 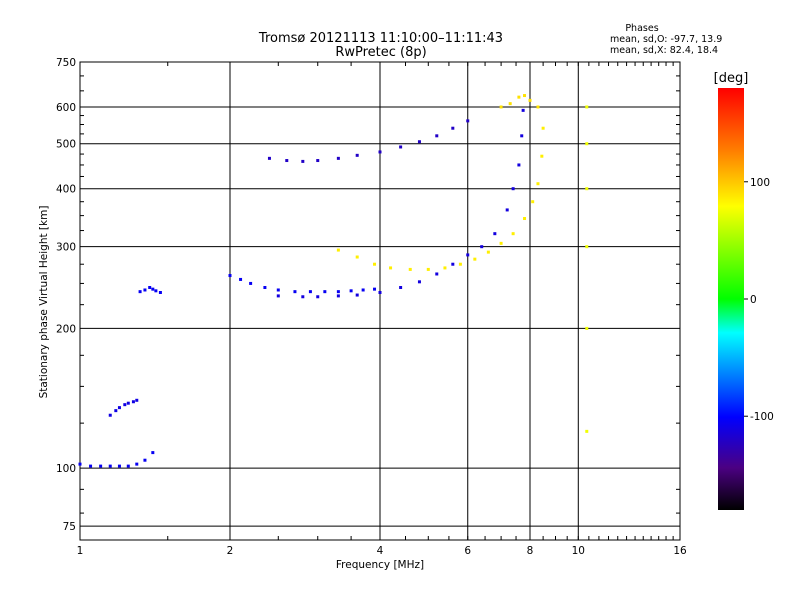 What do you see at coordinates (66, 145) in the screenshot?
I see `y-tick-label: 500` at bounding box center [66, 145].